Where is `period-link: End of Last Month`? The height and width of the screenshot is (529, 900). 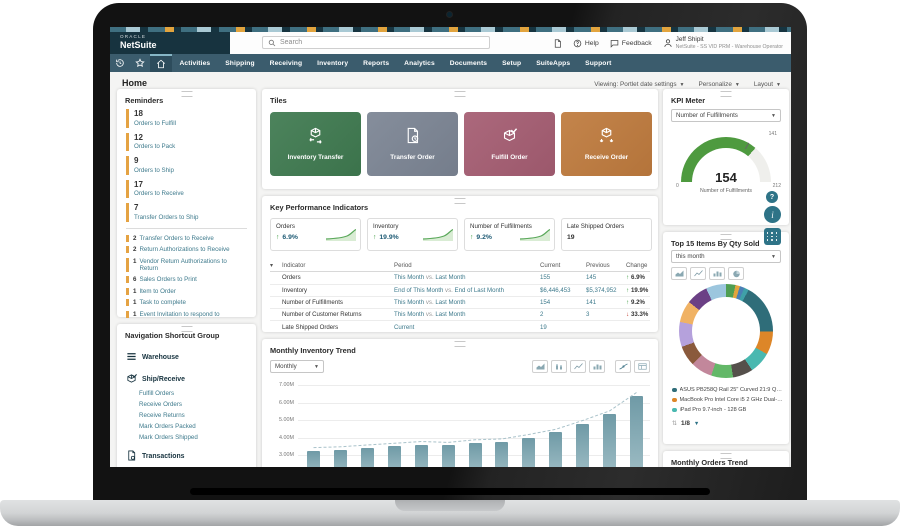 period-link: End of Last Month is located at coordinates (479, 290).